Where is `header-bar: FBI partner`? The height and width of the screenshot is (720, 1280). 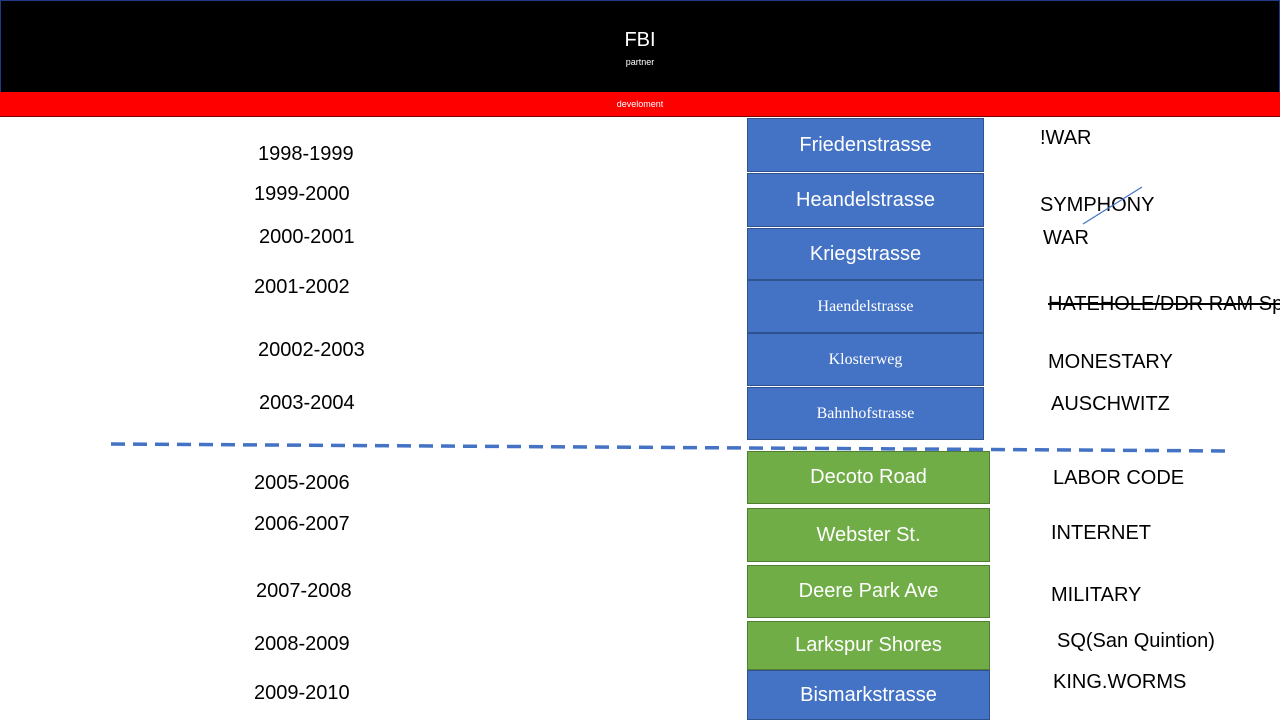
header-bar: FBI partner is located at coordinates (640, 46).